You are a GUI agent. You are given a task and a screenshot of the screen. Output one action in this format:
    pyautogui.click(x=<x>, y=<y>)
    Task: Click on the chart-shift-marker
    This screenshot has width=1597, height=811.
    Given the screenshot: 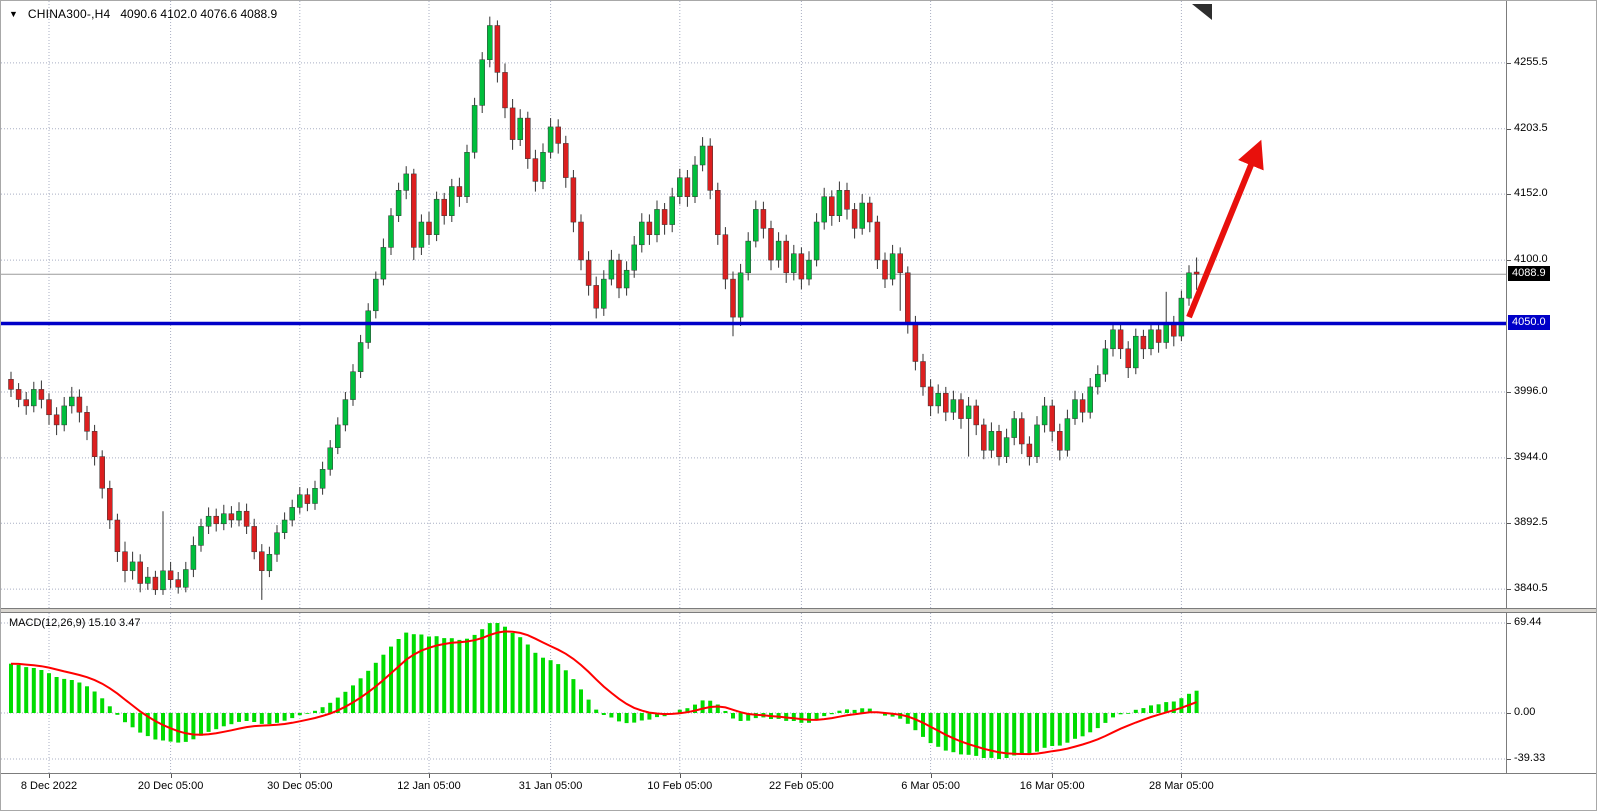 What is the action you would take?
    pyautogui.click(x=1202, y=12)
    